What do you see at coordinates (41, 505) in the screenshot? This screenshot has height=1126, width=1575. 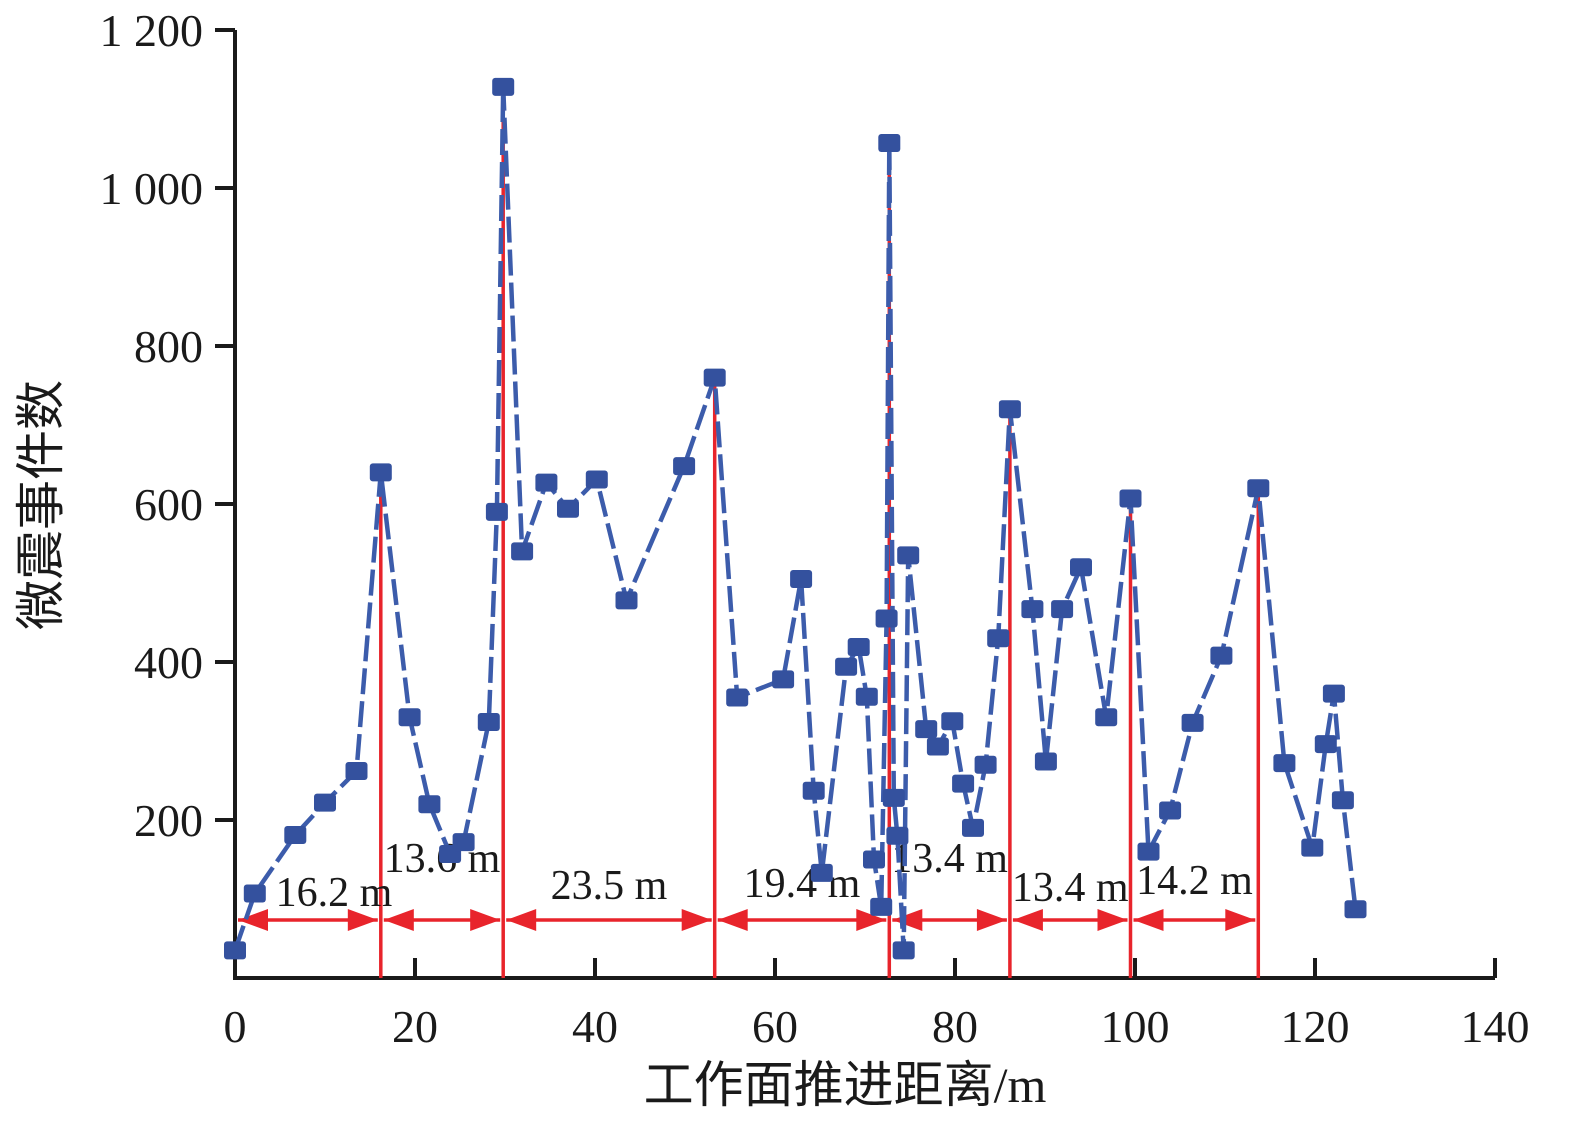 I see `y-axis-title: 微震事件数` at bounding box center [41, 505].